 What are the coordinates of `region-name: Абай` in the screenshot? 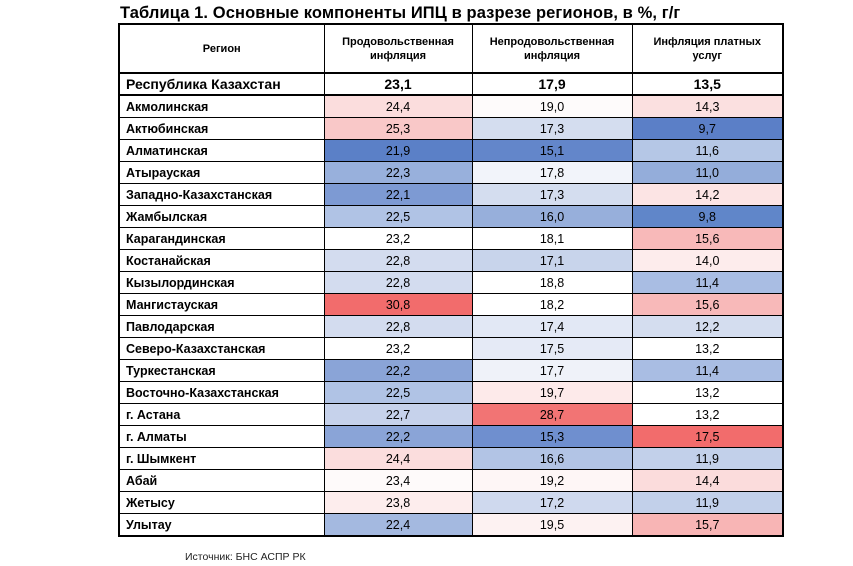 It's located at (221, 480).